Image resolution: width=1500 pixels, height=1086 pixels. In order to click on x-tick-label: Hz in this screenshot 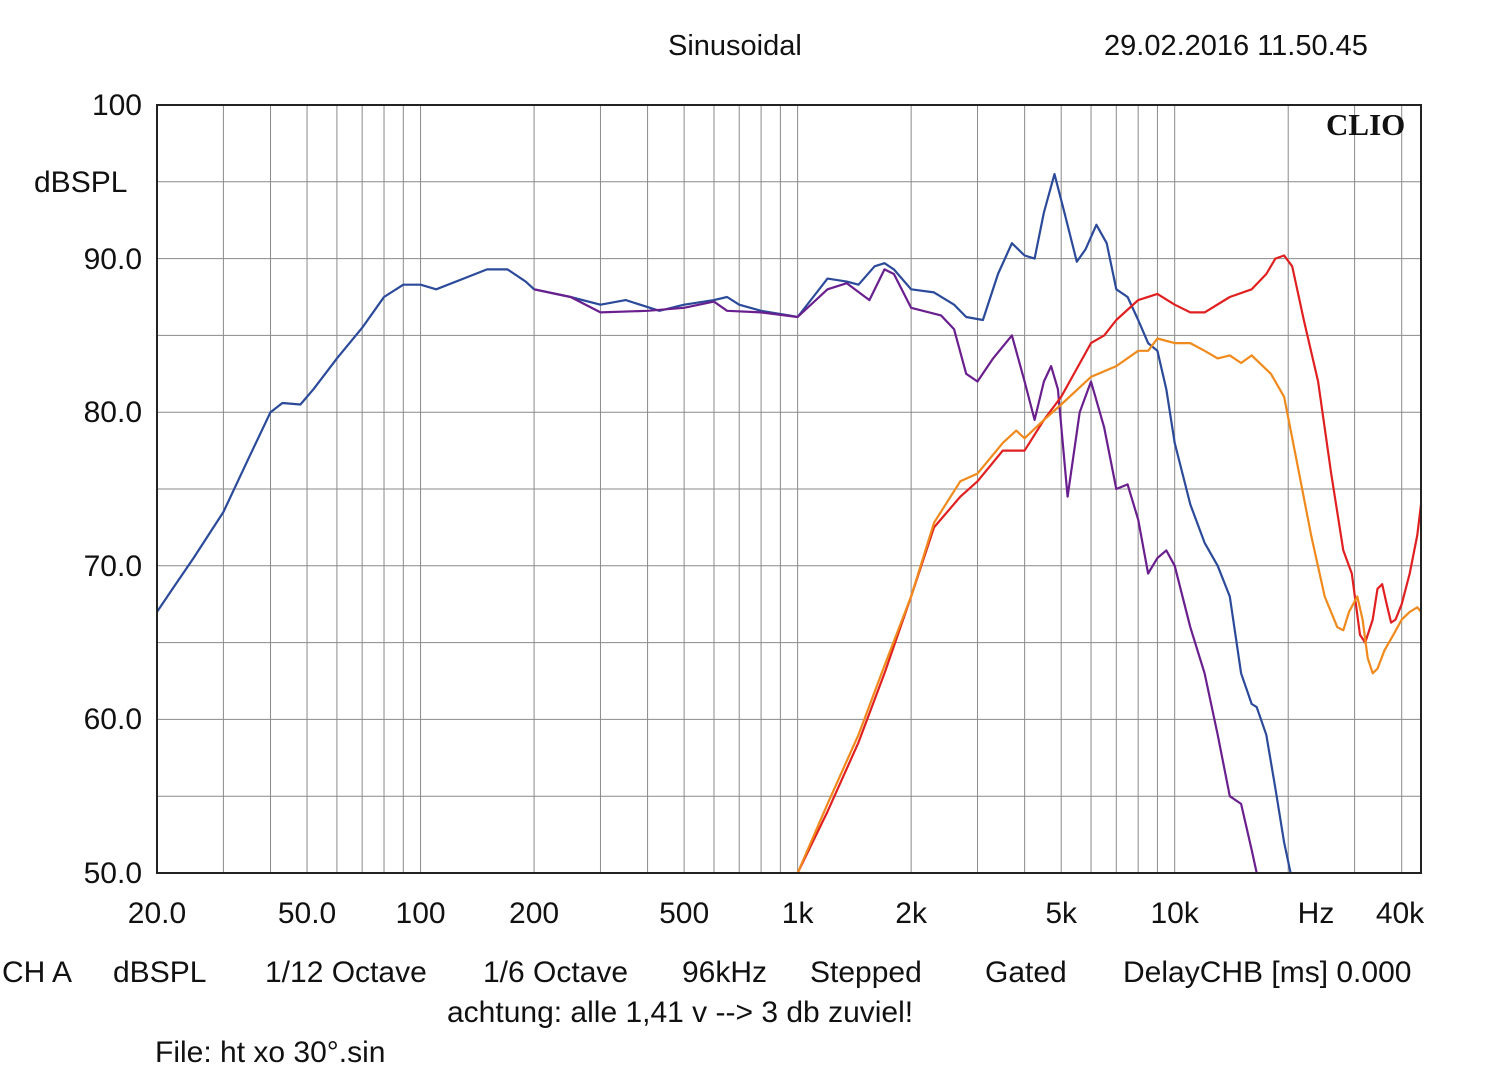, I will do `click(1316, 913)`.